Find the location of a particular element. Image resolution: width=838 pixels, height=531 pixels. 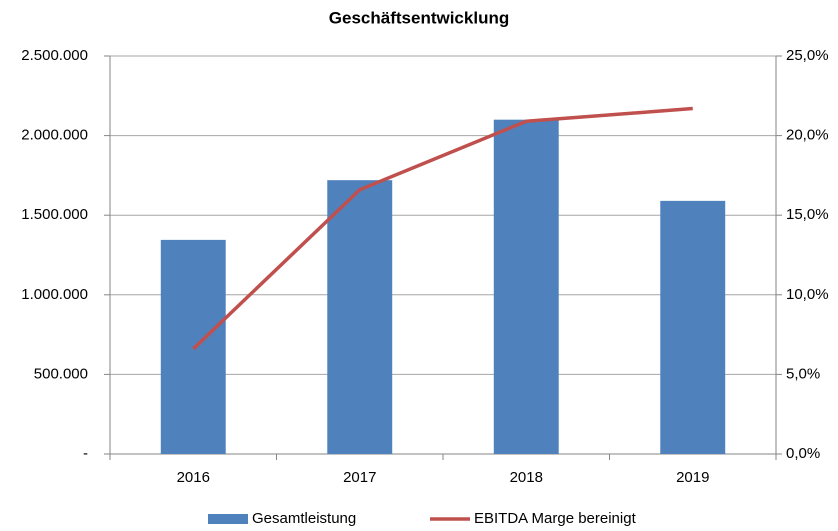

y-tick-label: 2.500.000 is located at coordinates (54, 55).